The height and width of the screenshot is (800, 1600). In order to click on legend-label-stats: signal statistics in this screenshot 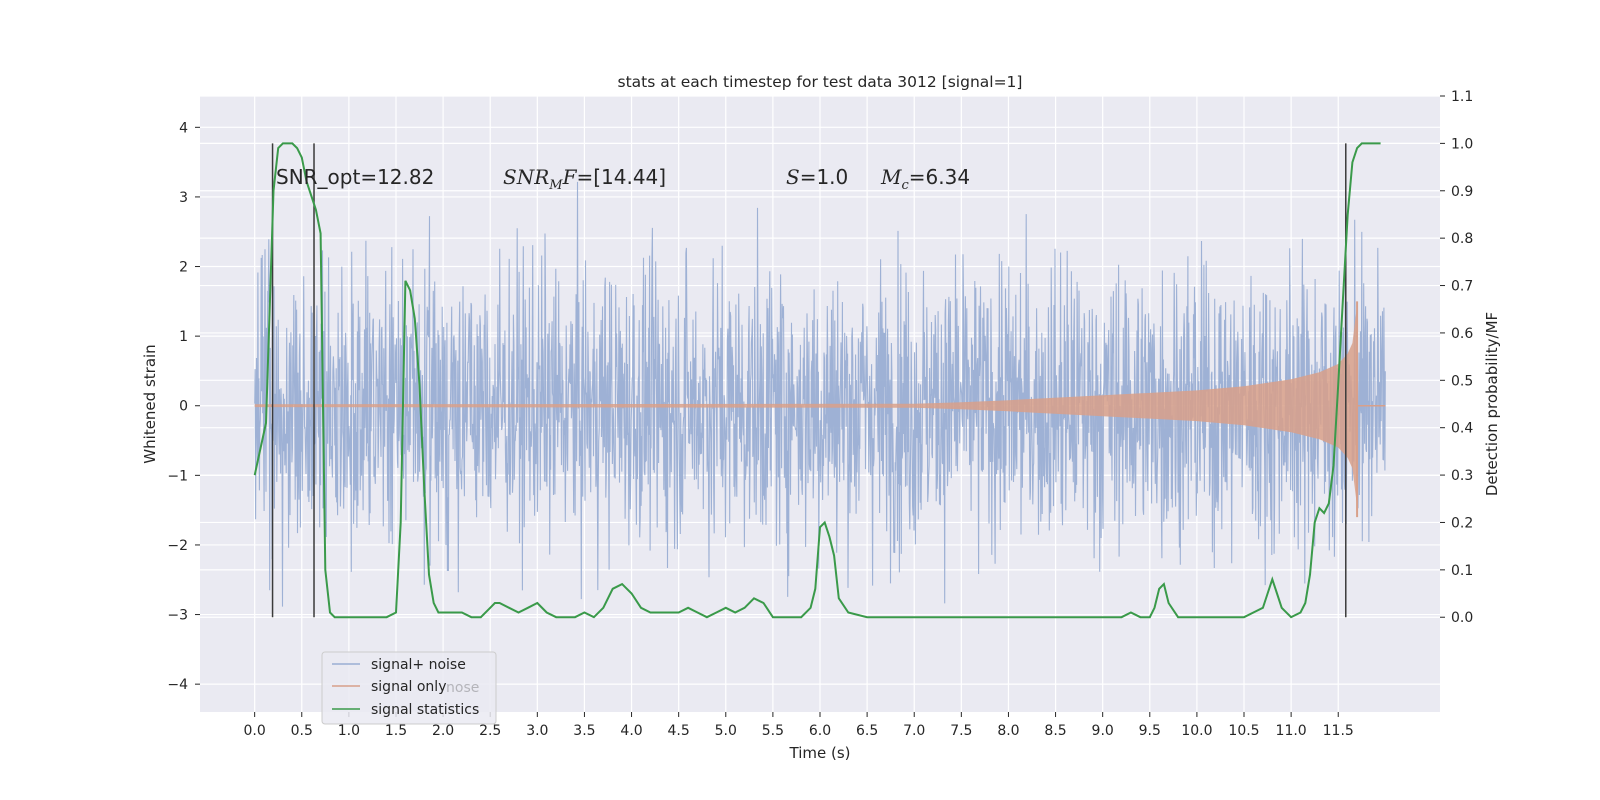, I will do `click(425, 710)`.